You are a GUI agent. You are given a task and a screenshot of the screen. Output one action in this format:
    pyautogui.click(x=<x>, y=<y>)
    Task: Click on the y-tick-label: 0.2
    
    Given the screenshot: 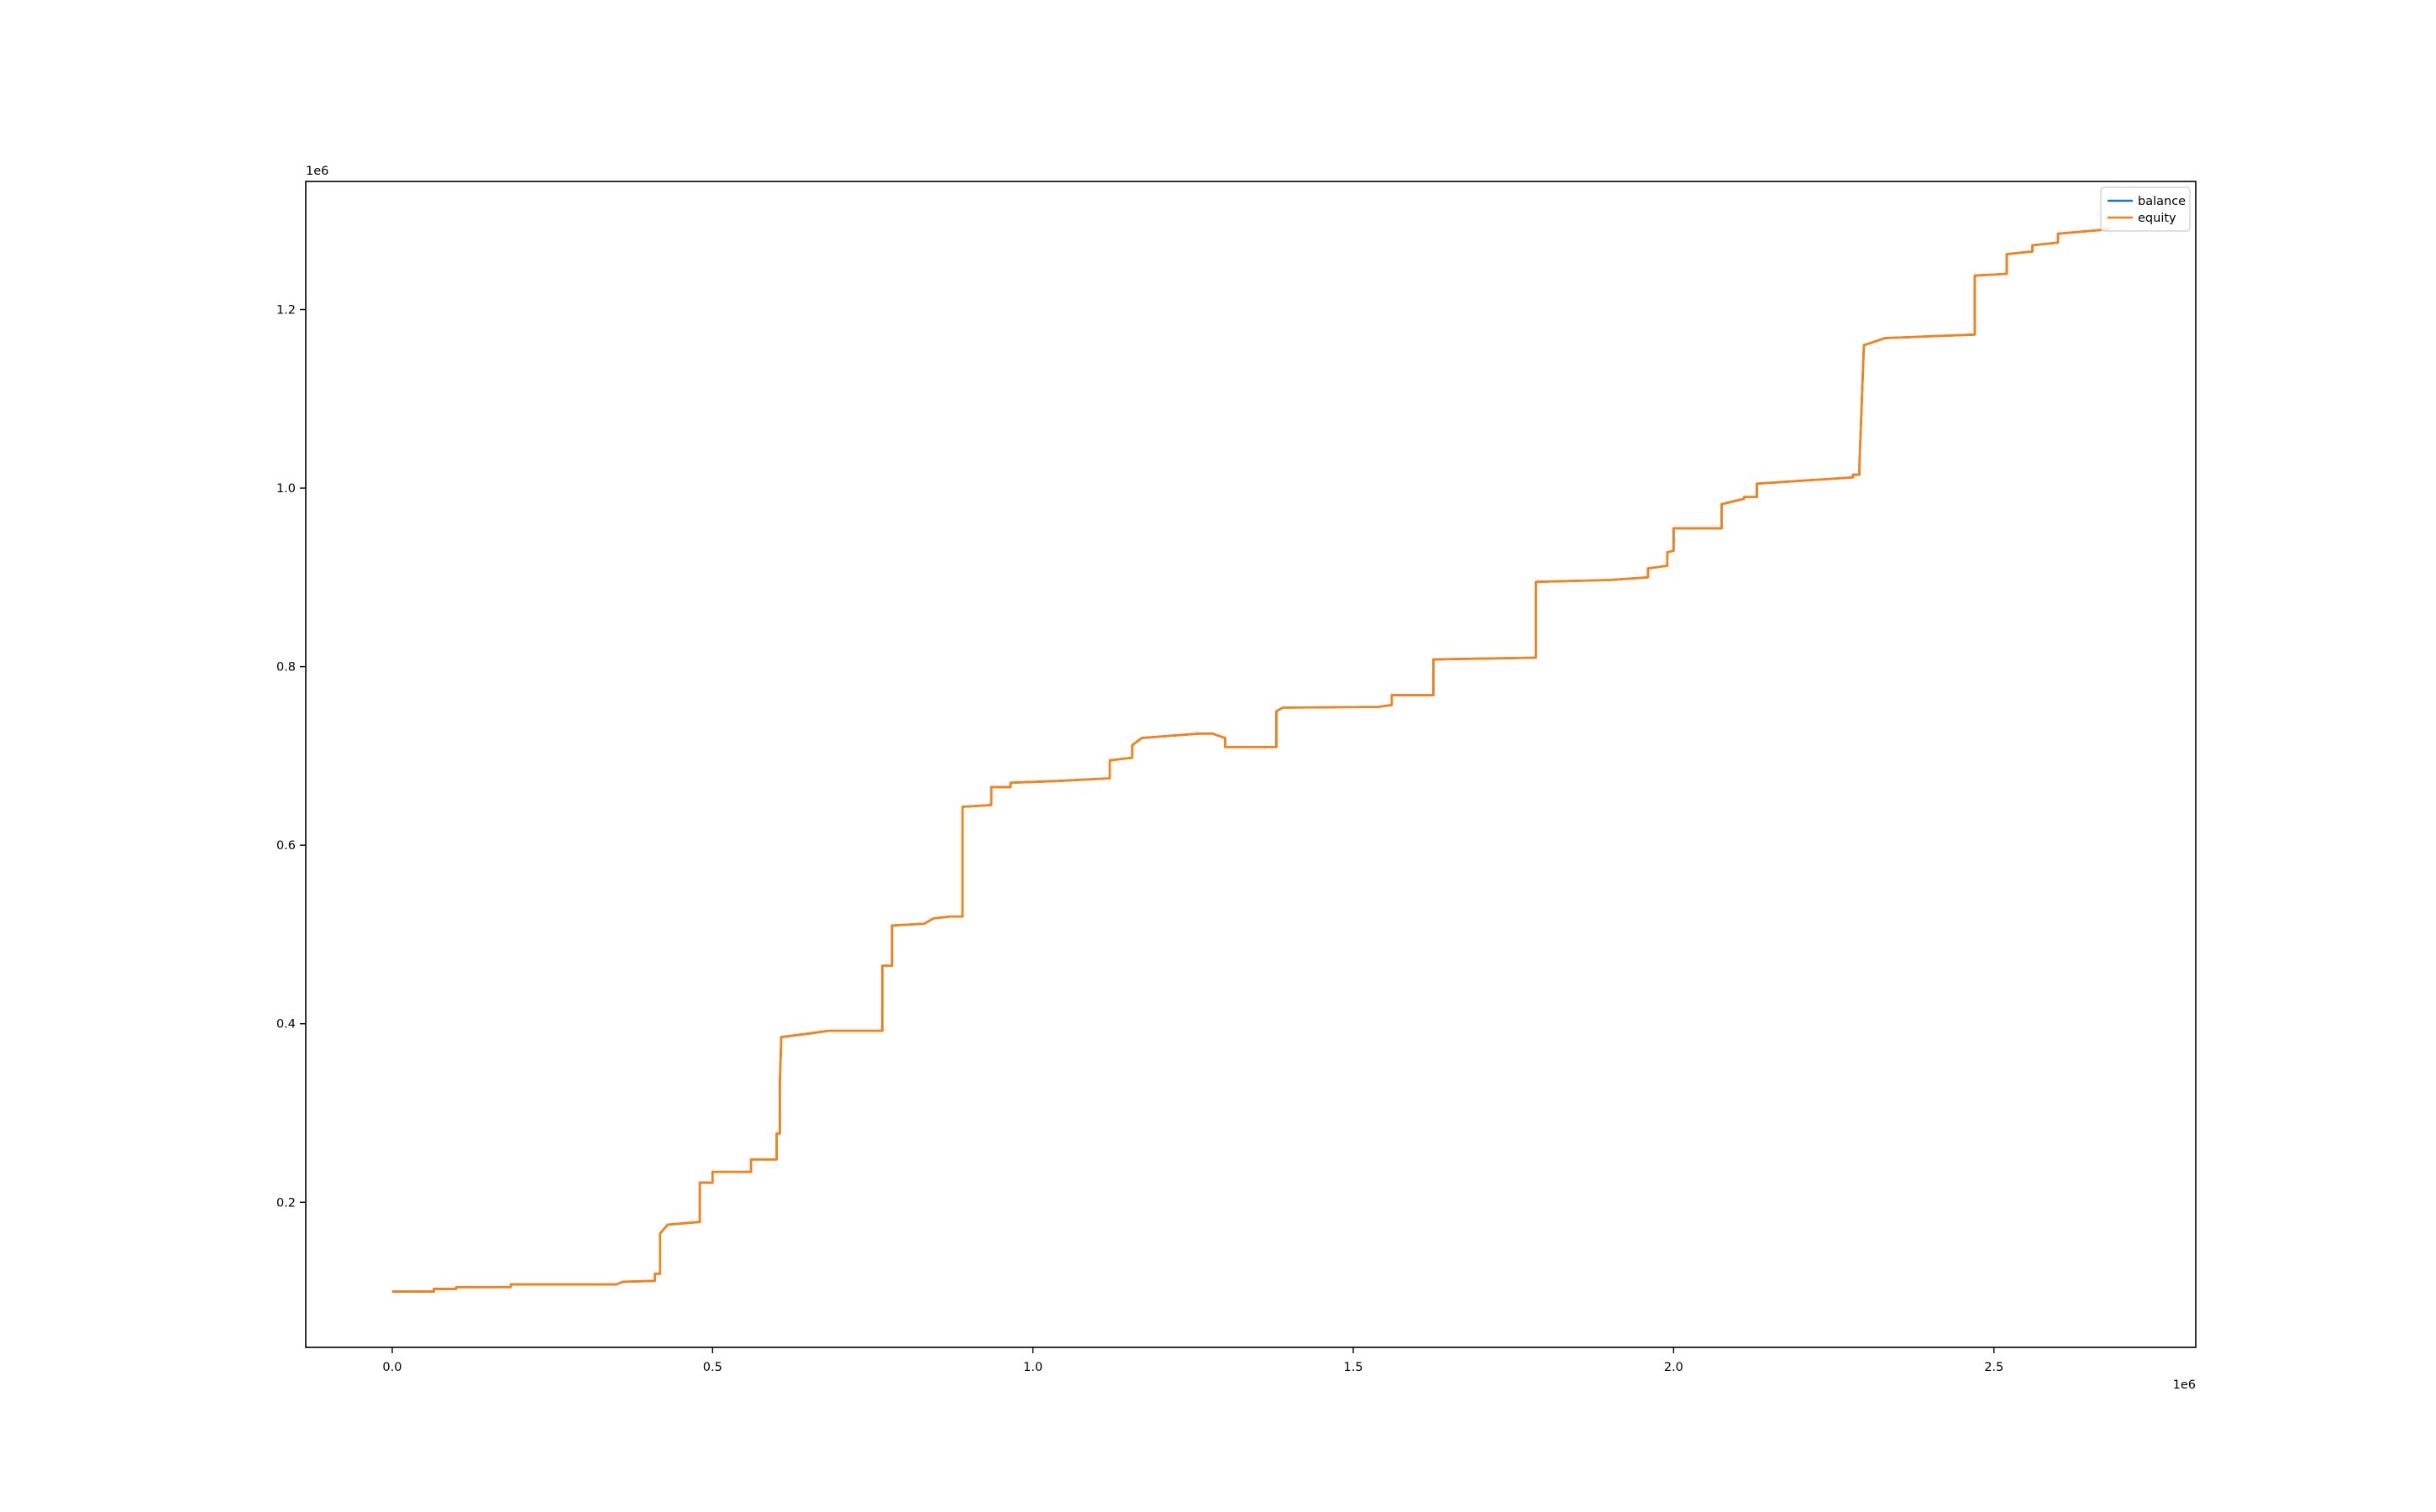 What is the action you would take?
    pyautogui.click(x=286, y=1203)
    